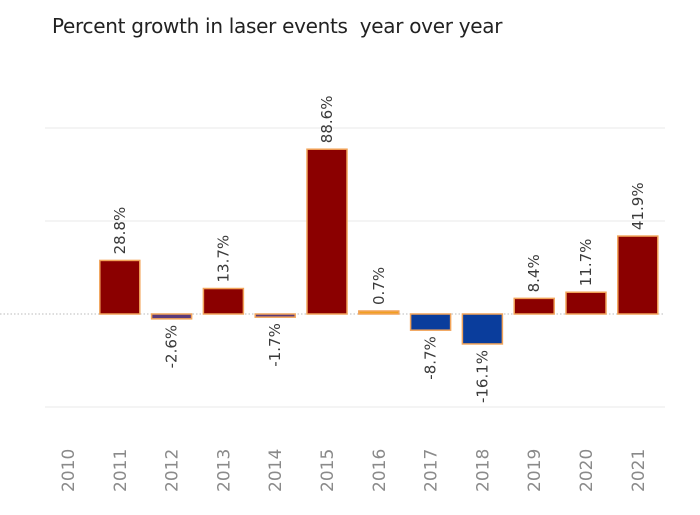 The width and height of the screenshot is (700, 515). I want to click on data-label-2014: -1.7%, so click(275, 345).